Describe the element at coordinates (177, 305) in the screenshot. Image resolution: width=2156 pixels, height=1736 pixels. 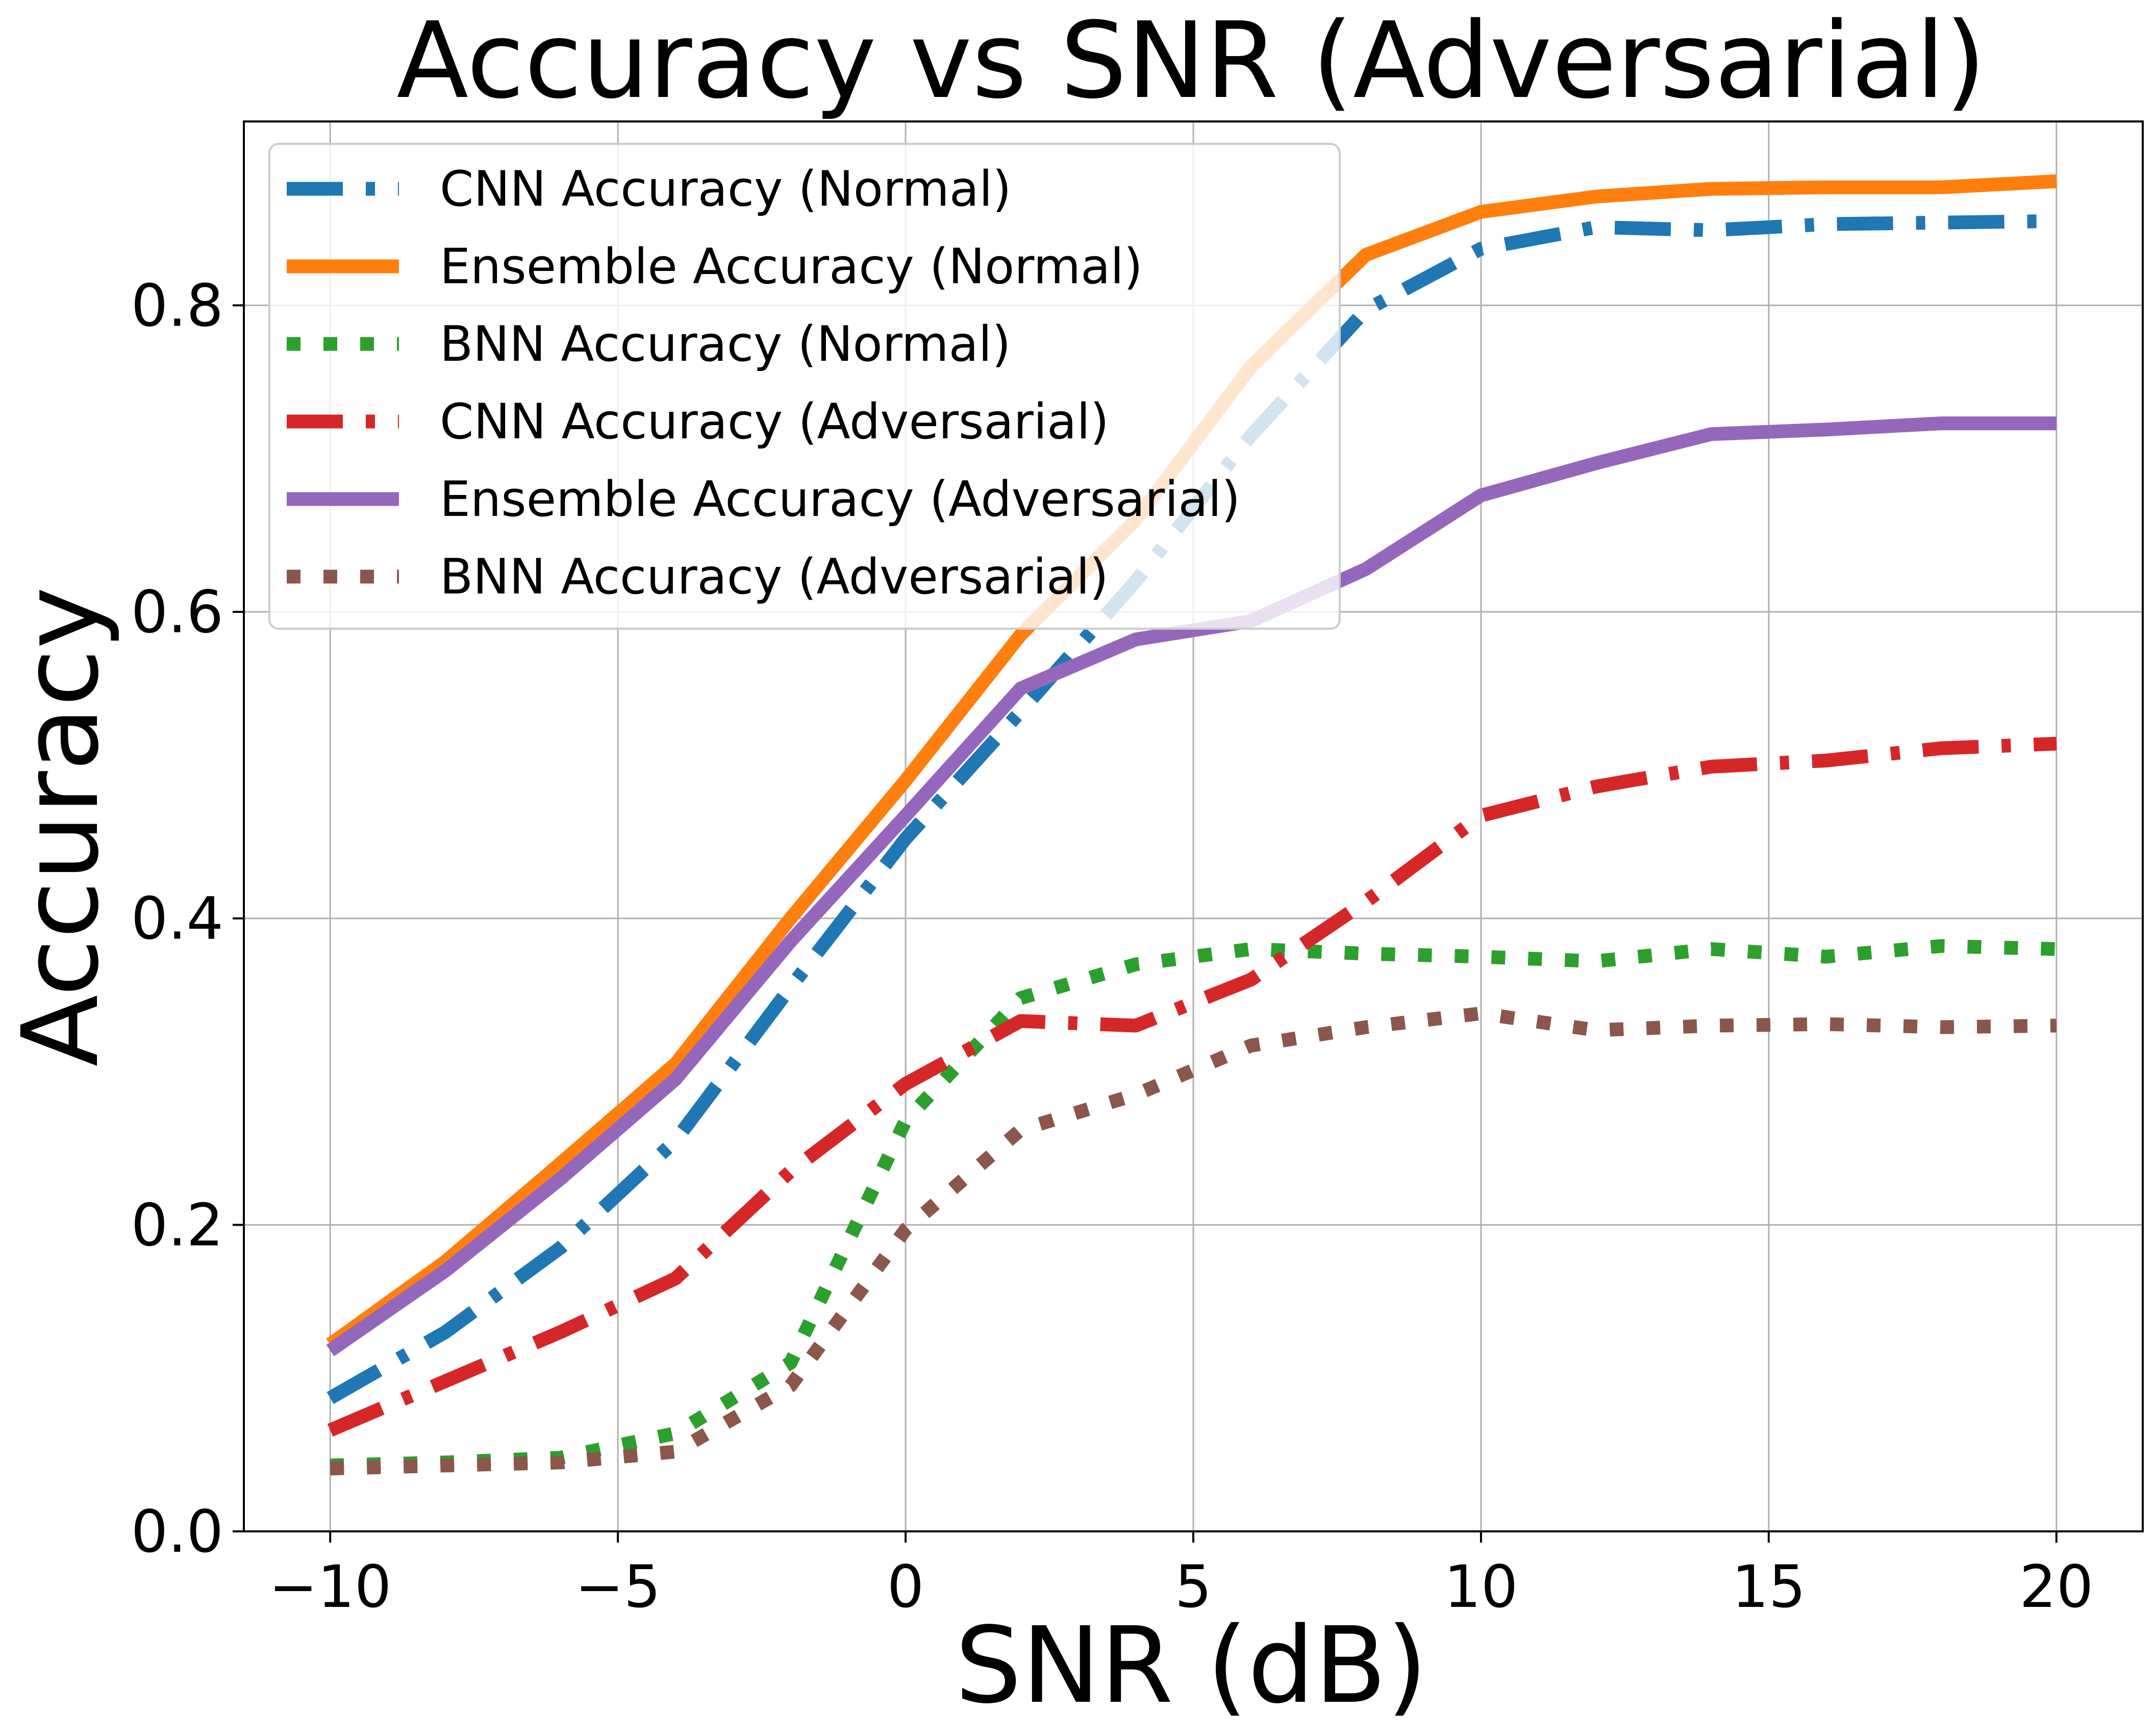
I see `y-tick-label: 0.8` at that location.